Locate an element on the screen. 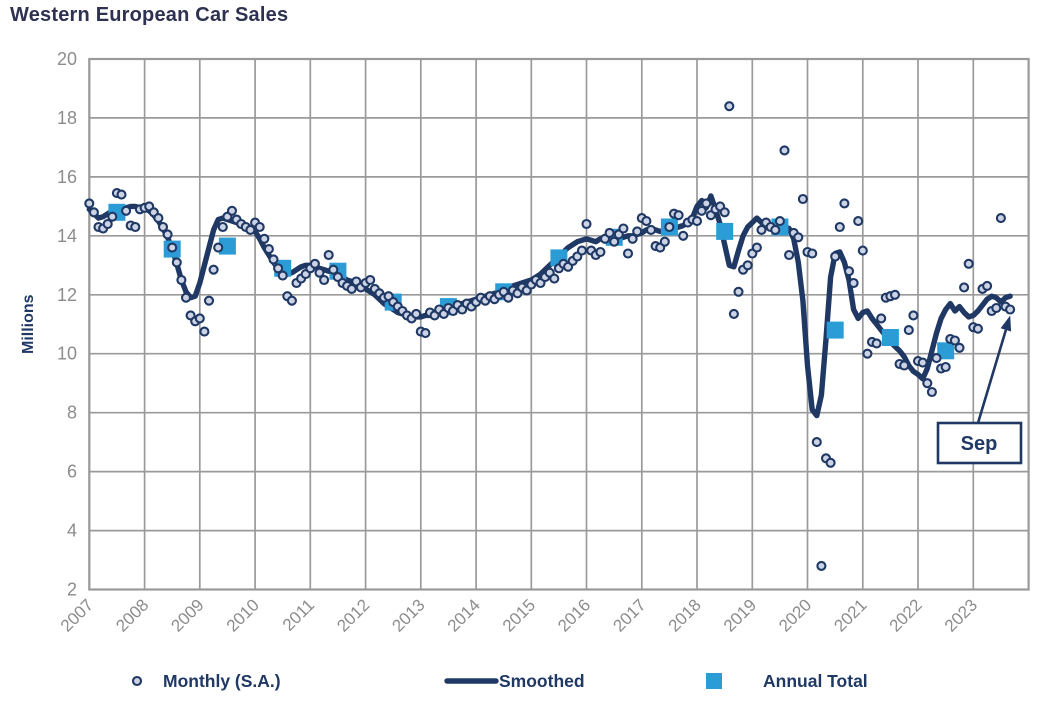 The height and width of the screenshot is (702, 1042). sep-annotation-arrow is located at coordinates (992, 376).